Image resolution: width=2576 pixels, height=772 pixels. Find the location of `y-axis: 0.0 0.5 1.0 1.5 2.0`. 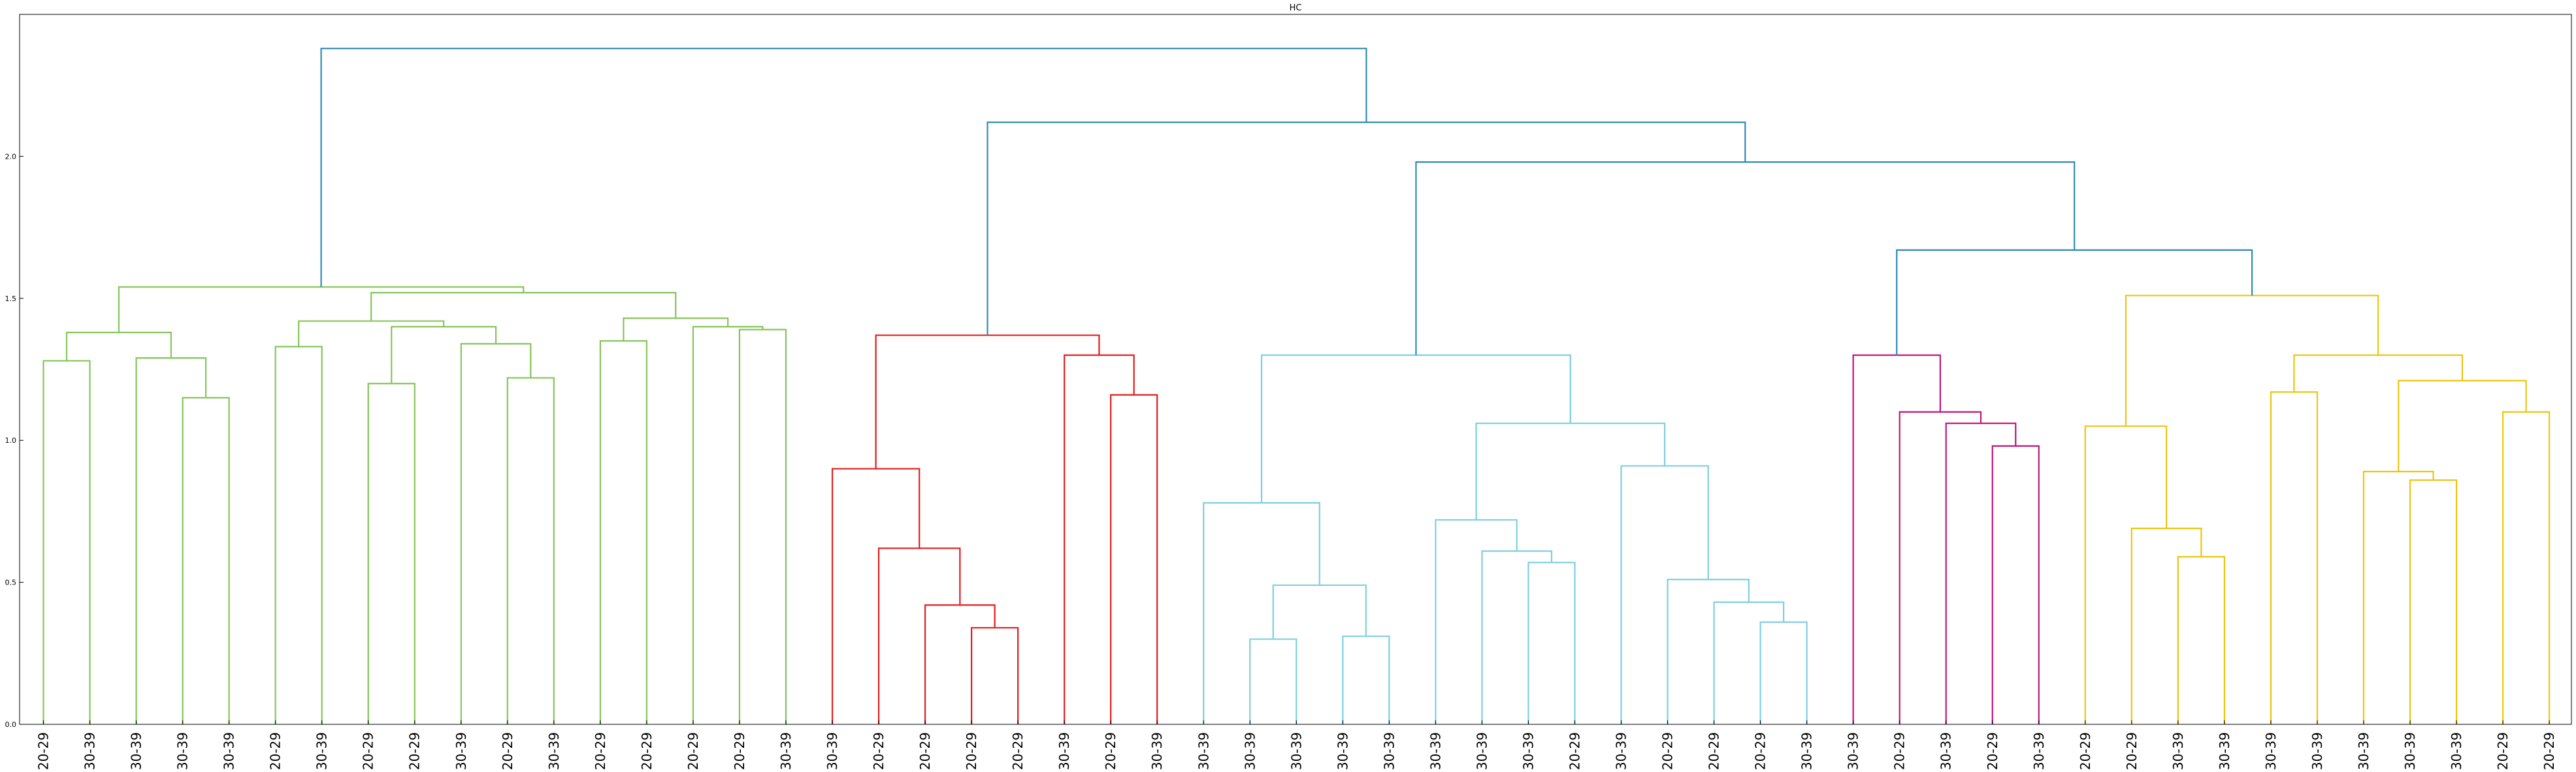

y-axis: 0.0 0.5 1.0 1.5 2.0 is located at coordinates (14, 441).